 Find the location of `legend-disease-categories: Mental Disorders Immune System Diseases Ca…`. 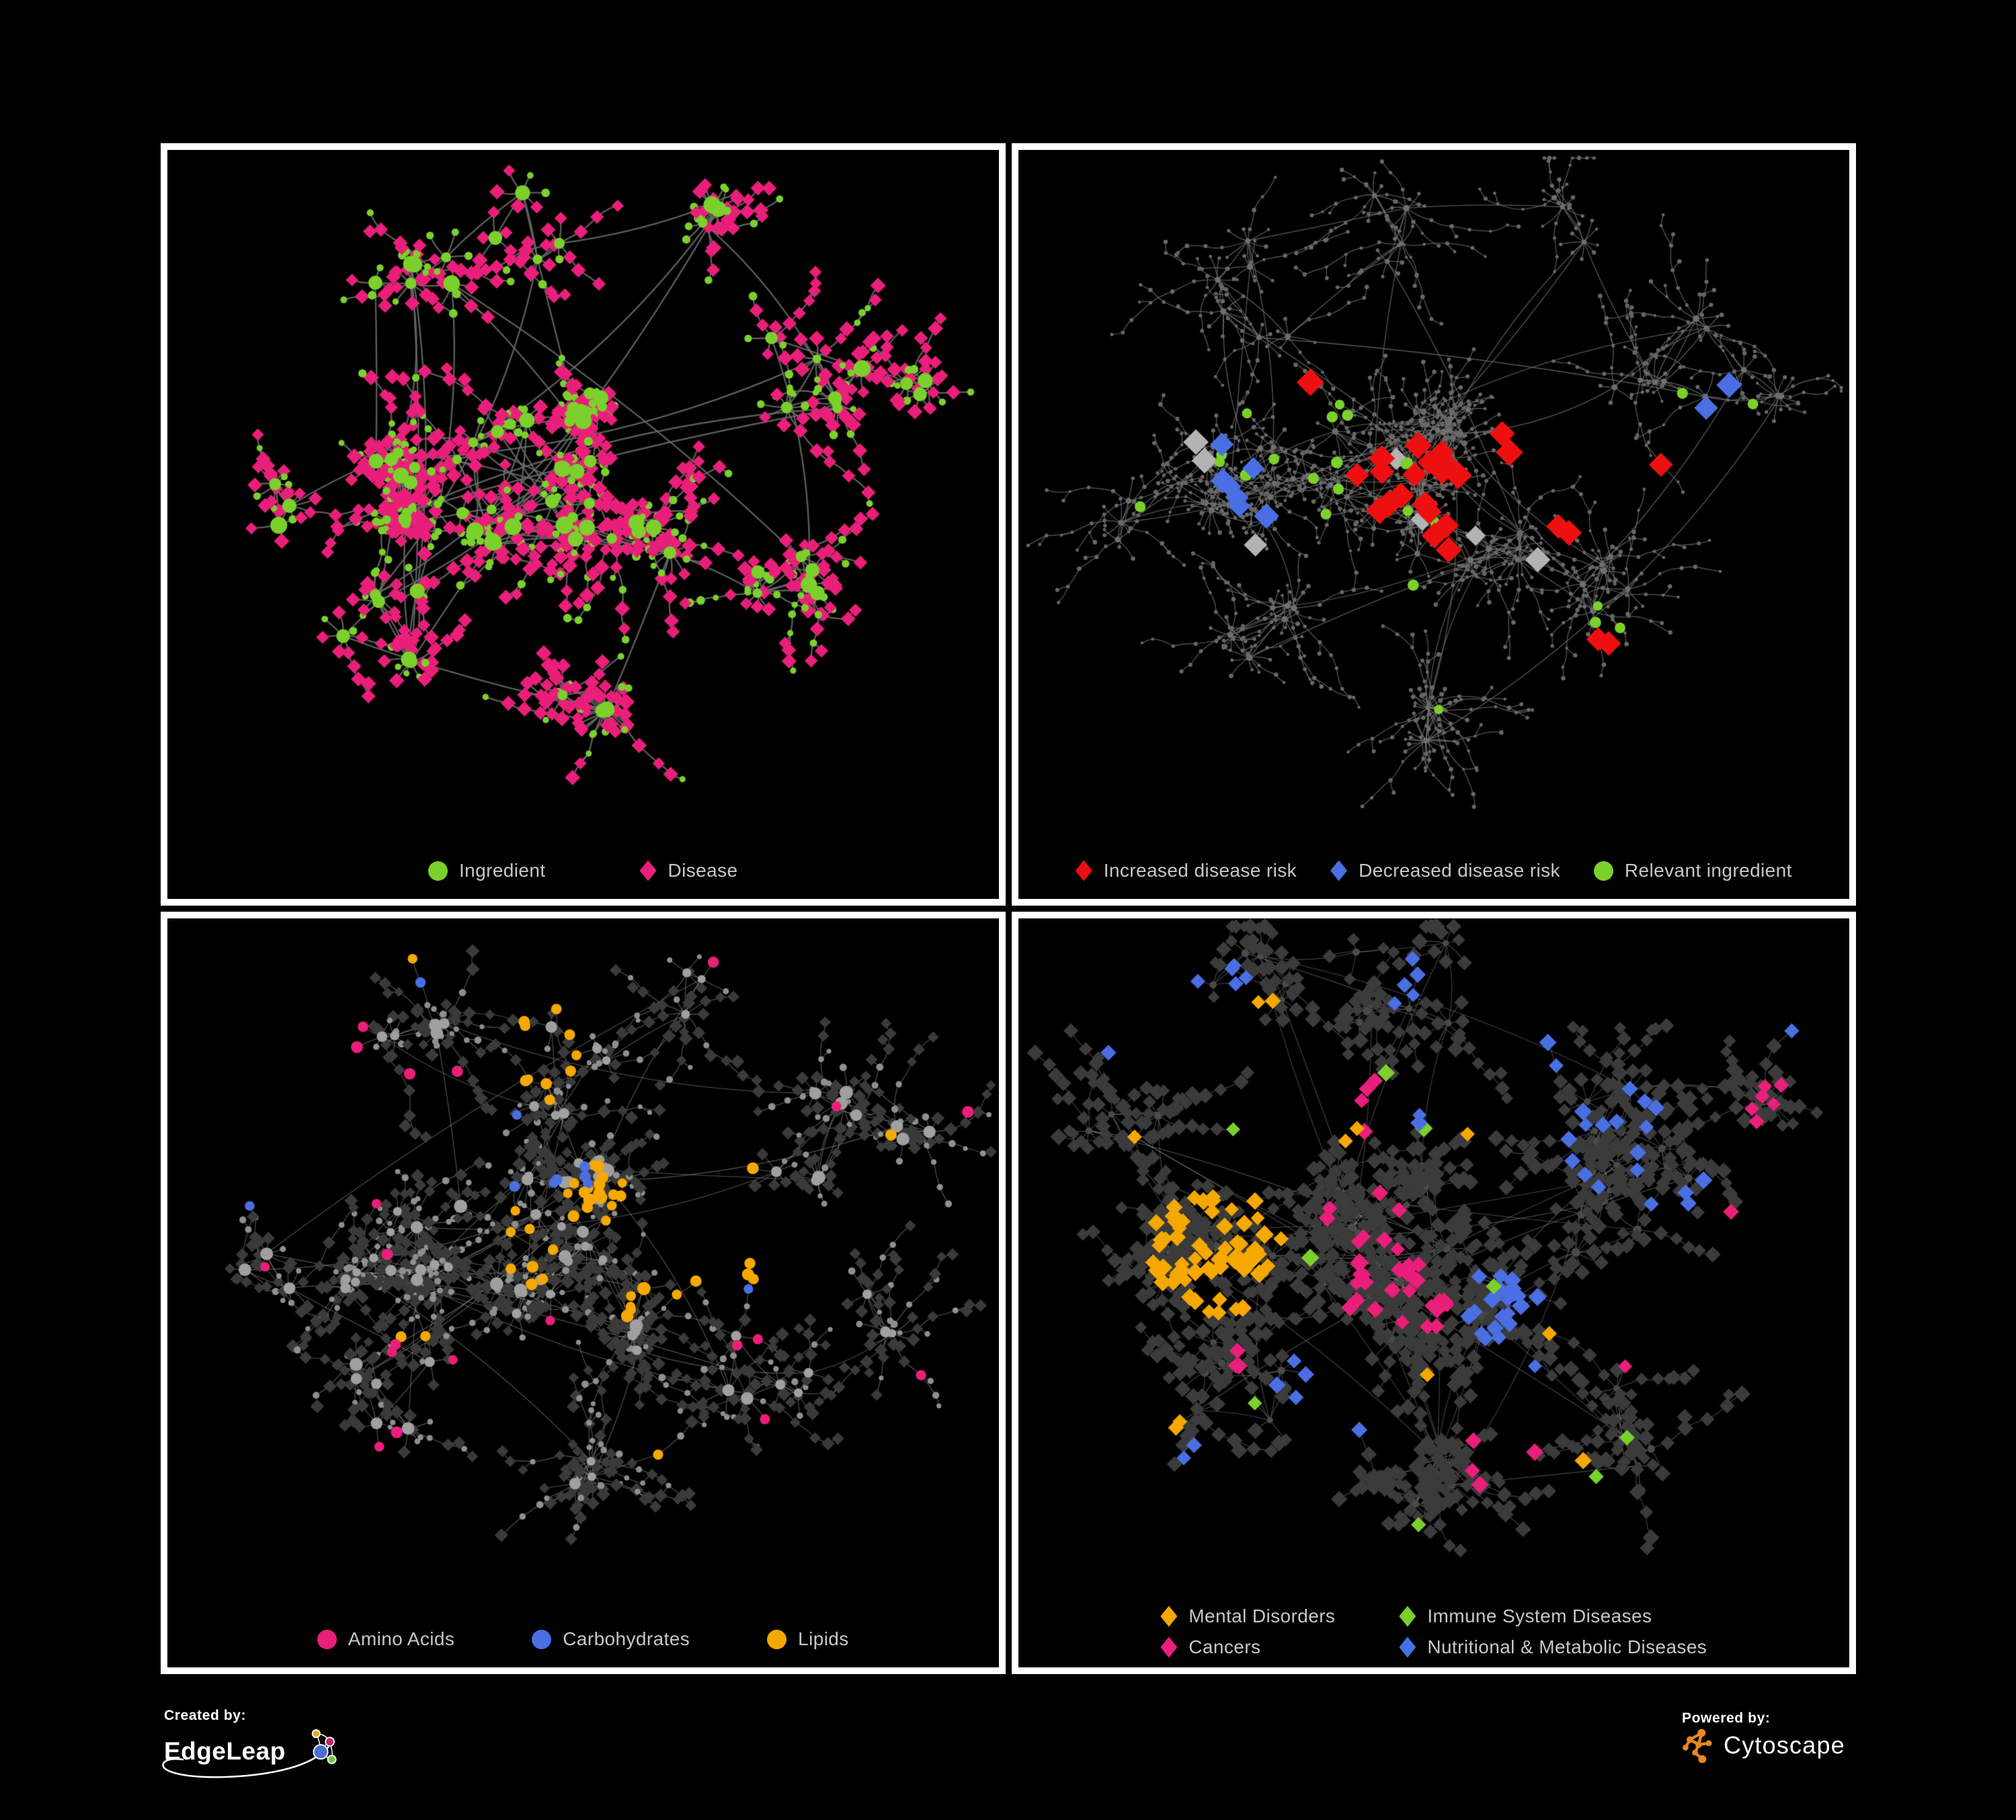

legend-disease-categories: Mental Disorders Immune System Diseases Ca… is located at coordinates (1434, 1632).